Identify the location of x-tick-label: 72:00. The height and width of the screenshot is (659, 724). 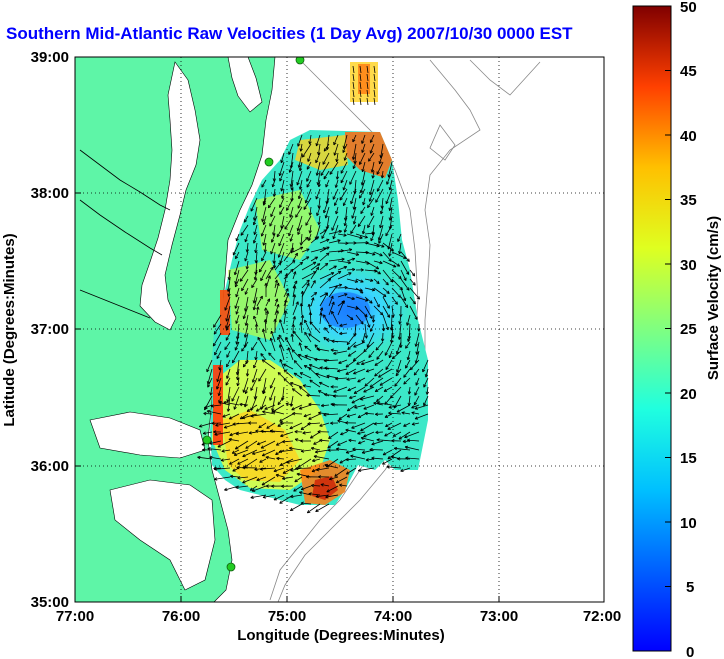
(602, 616).